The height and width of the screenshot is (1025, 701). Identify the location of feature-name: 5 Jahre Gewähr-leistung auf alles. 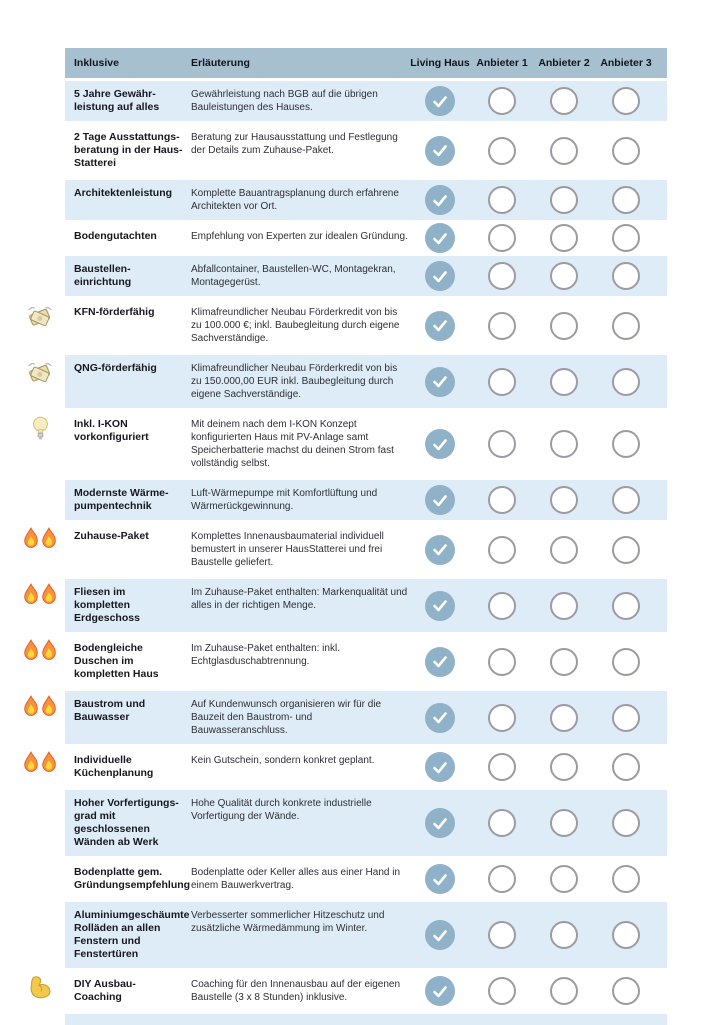
(117, 100).